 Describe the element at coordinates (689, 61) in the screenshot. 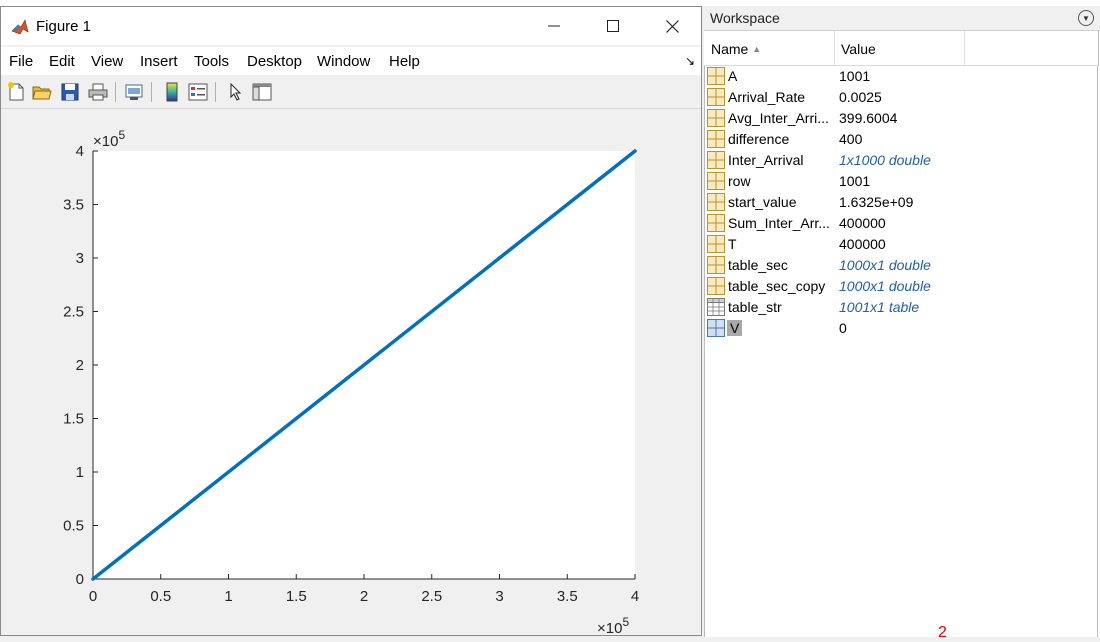

I see `dock-arrow-icon: ↘` at that location.